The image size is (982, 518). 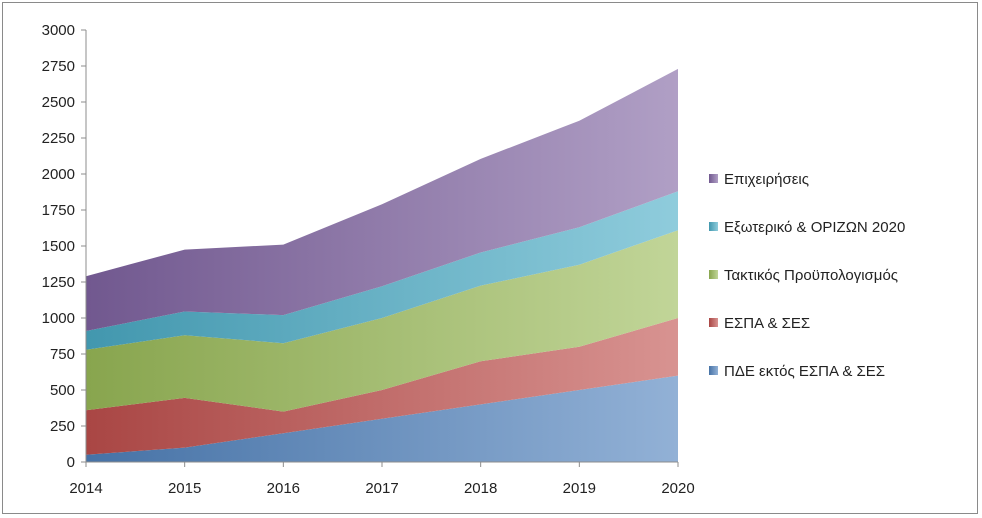 I want to click on legend-label: Τακτικός Προϋπολογισμός, so click(x=811, y=275).